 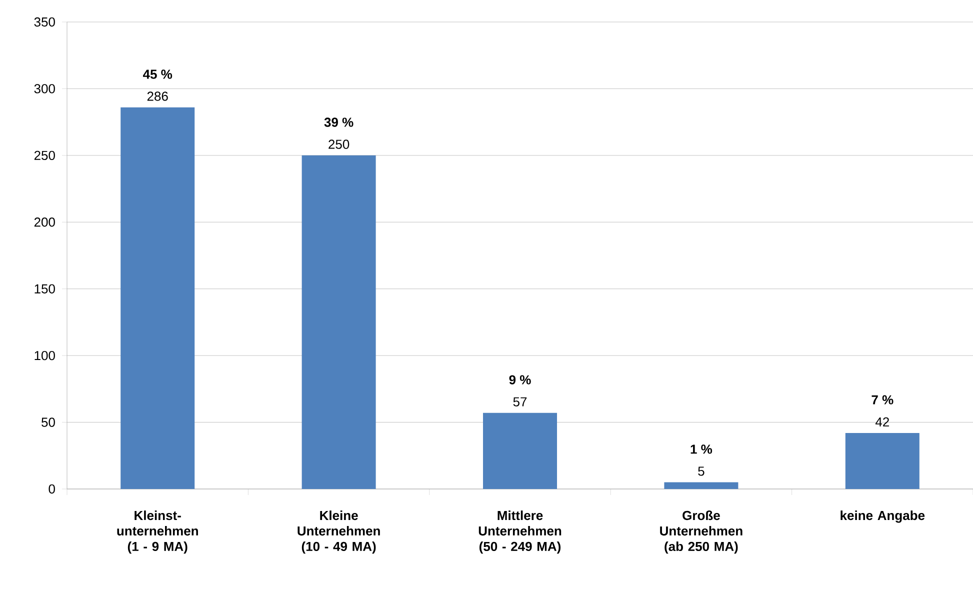 I want to click on y-tick-label: 300, so click(x=44, y=89).